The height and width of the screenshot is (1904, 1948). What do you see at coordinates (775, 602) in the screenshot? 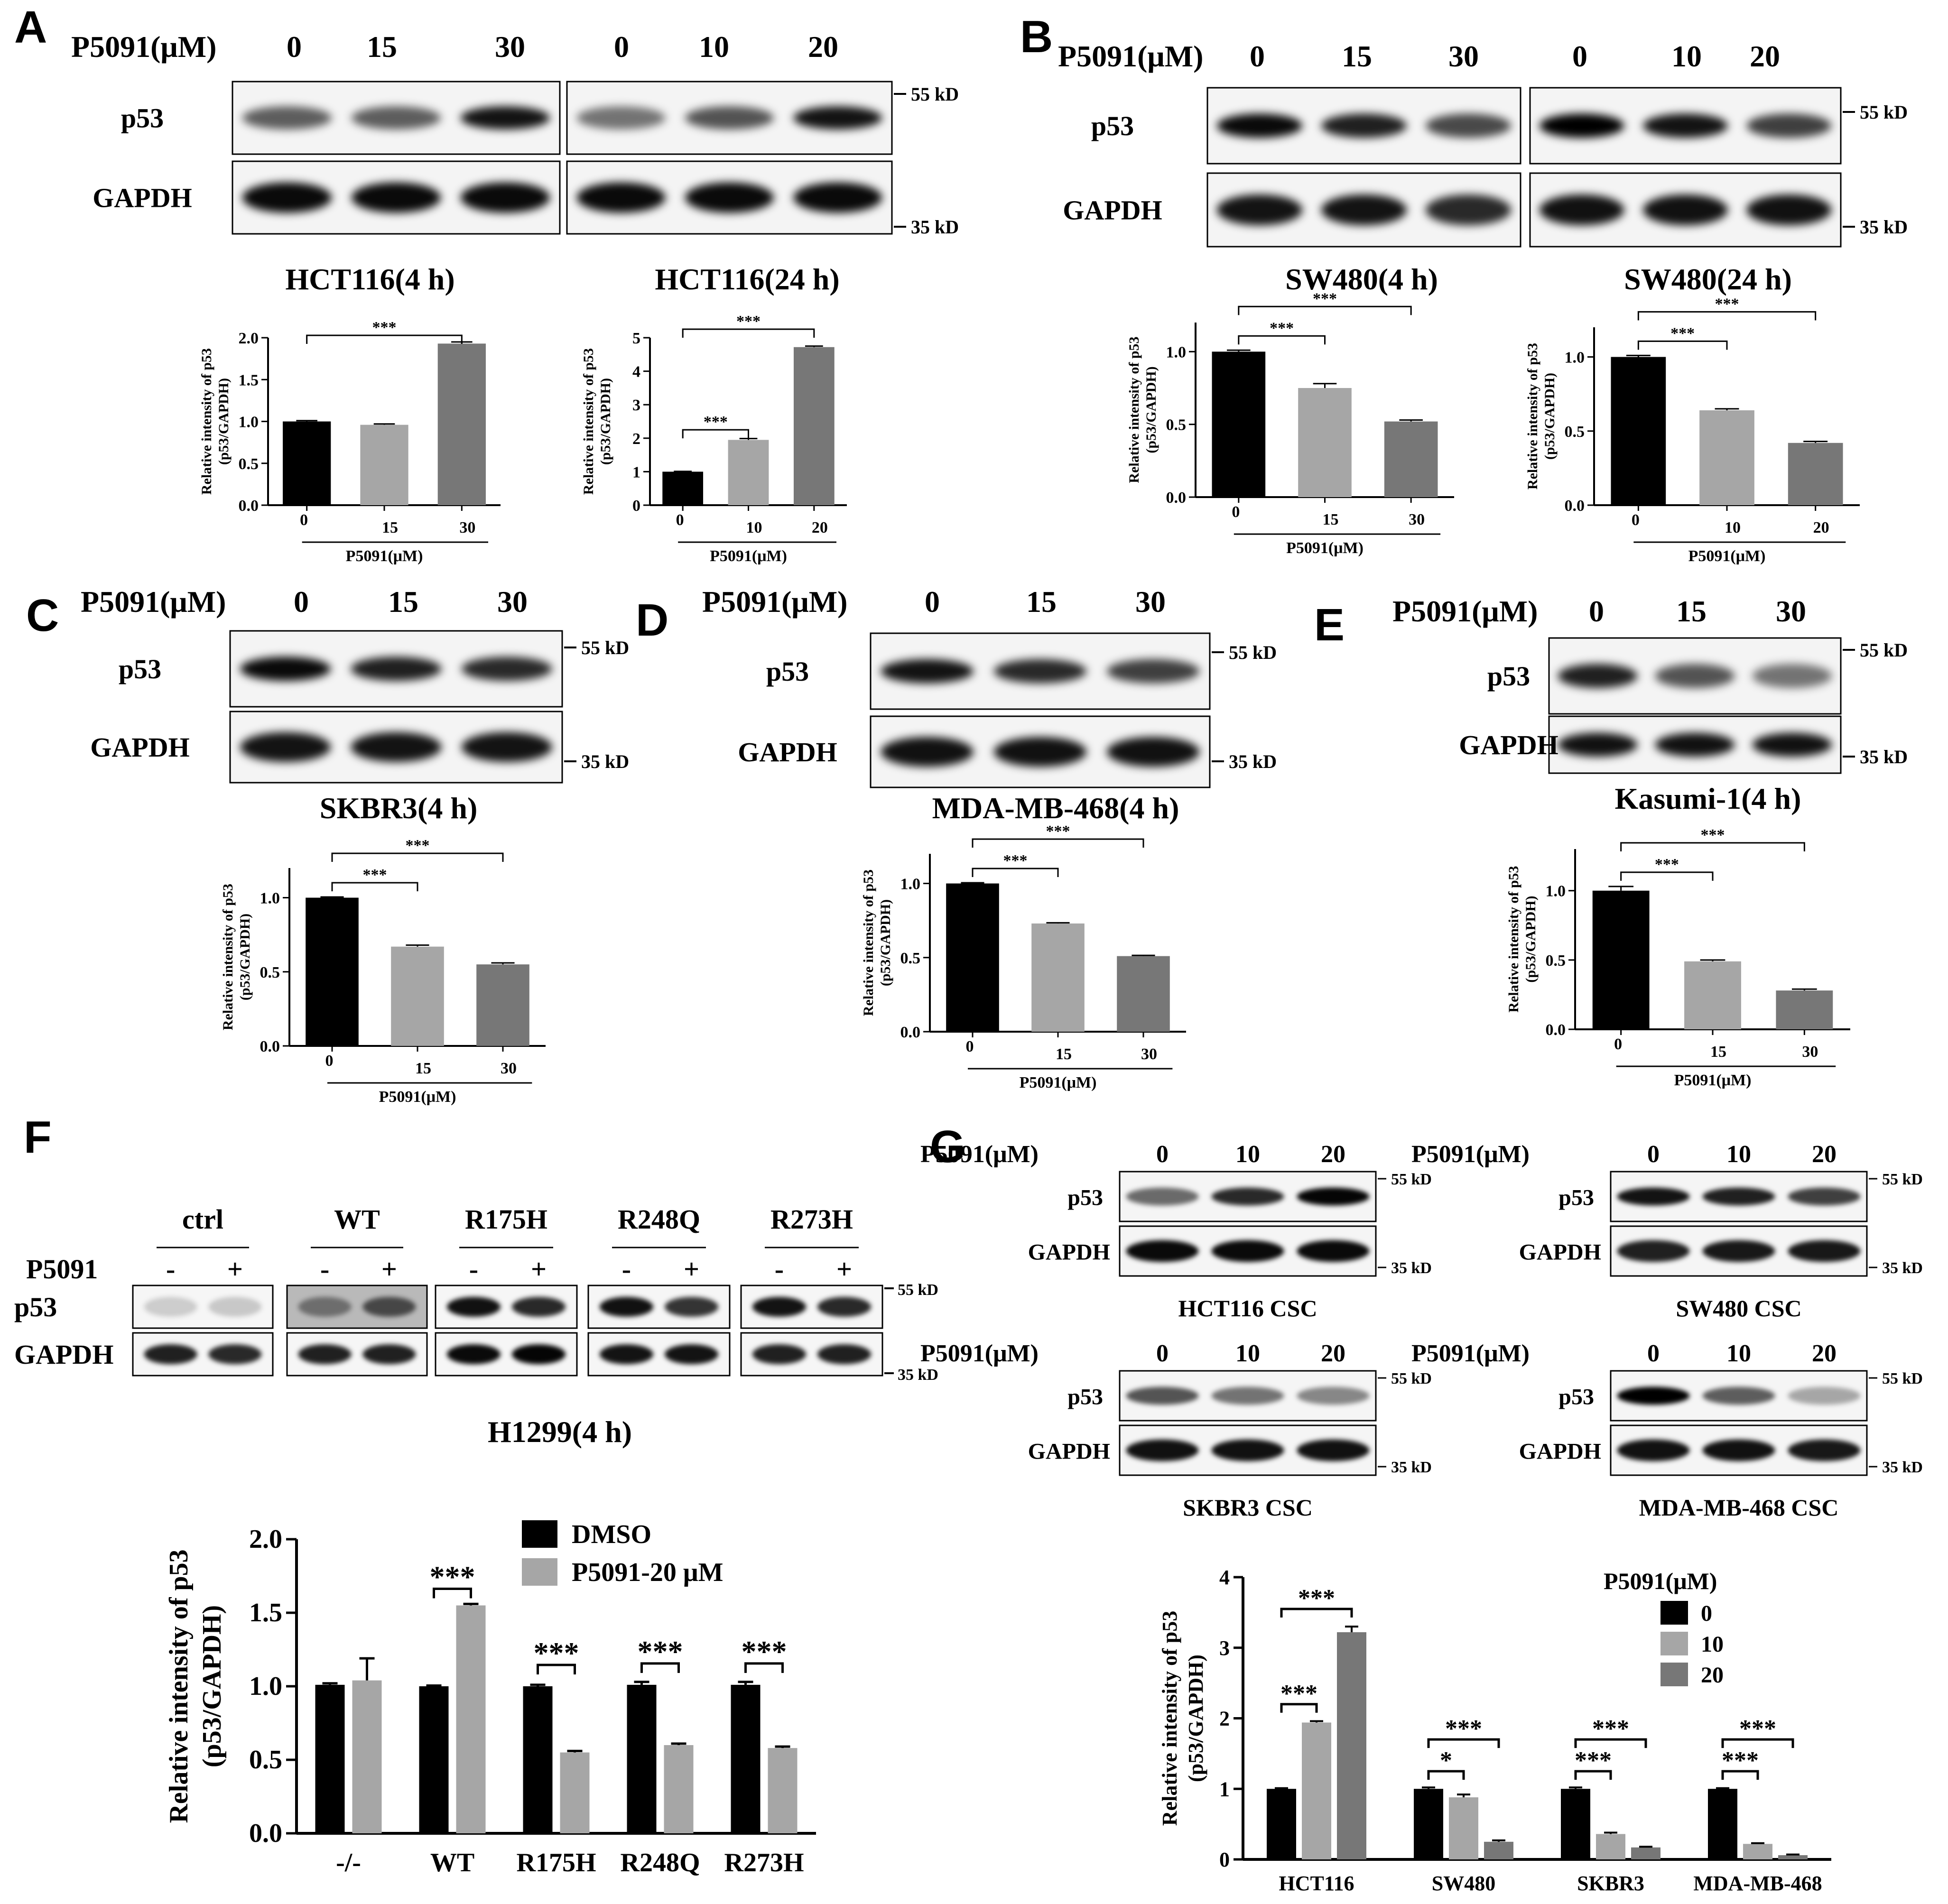
I see `dose-title: P5091(μM)` at bounding box center [775, 602].